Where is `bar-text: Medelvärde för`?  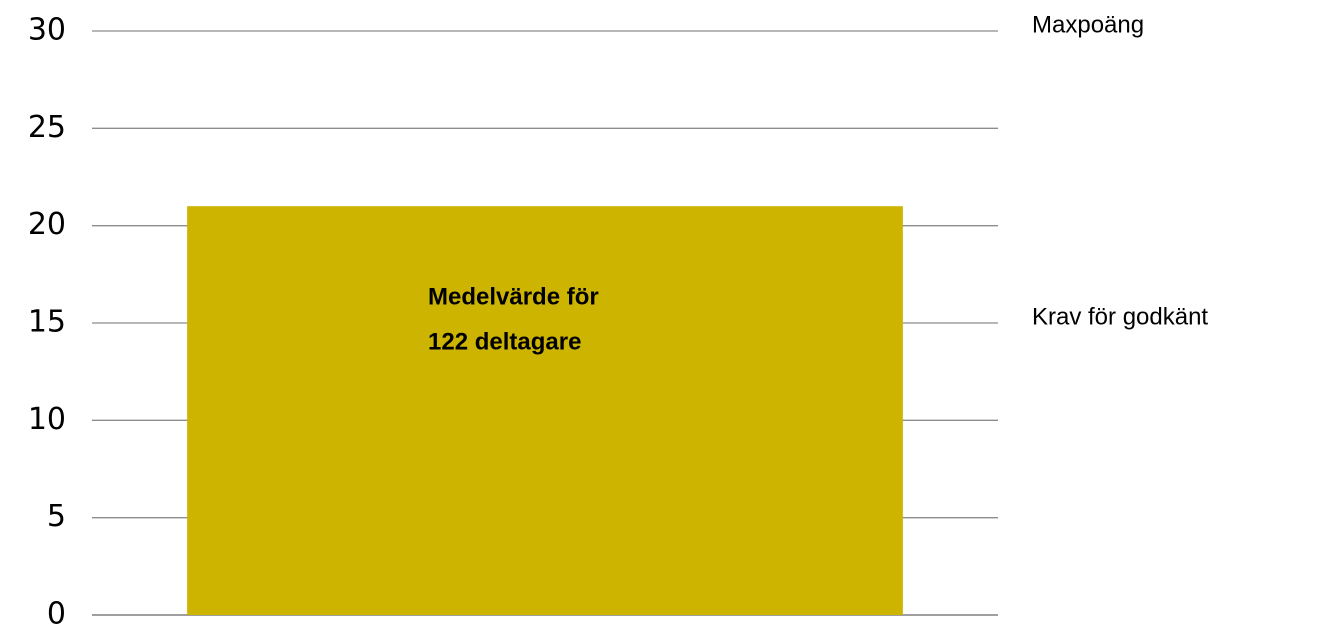 bar-text: Medelvärde för is located at coordinates (513, 296).